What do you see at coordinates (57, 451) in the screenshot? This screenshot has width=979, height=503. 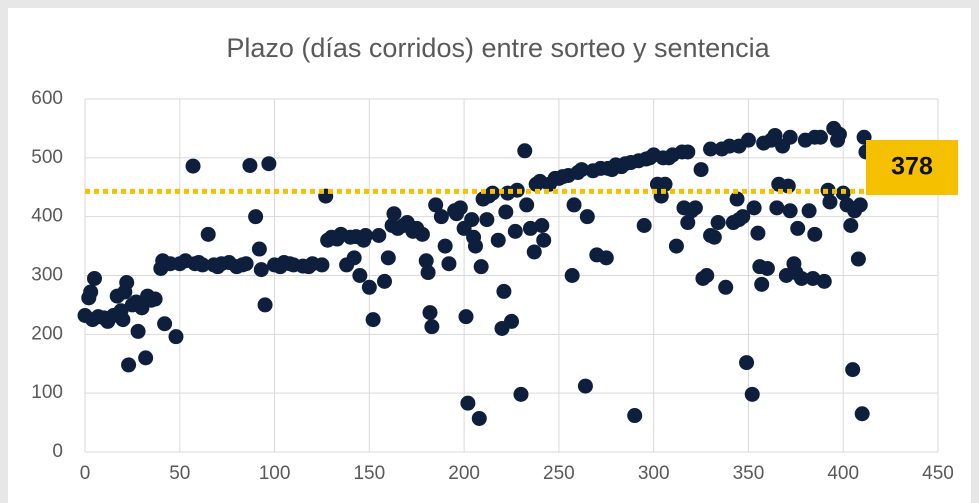 I see `y-tick-label: 0` at bounding box center [57, 451].